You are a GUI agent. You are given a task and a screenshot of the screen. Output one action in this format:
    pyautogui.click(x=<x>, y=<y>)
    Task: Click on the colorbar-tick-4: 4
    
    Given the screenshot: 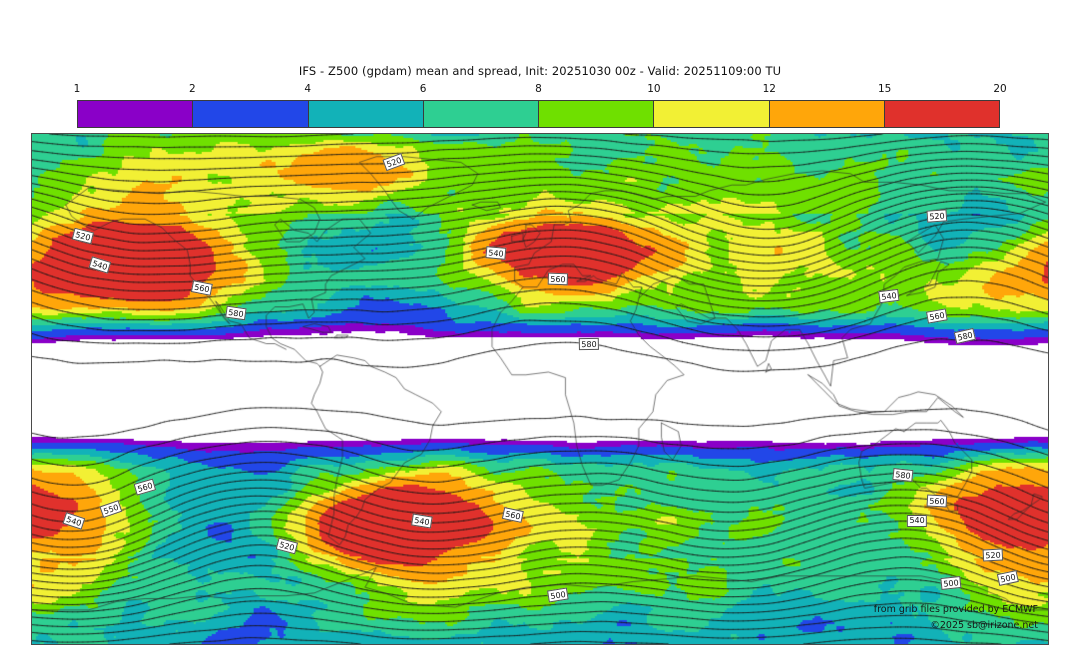 What is the action you would take?
    pyautogui.click(x=308, y=89)
    